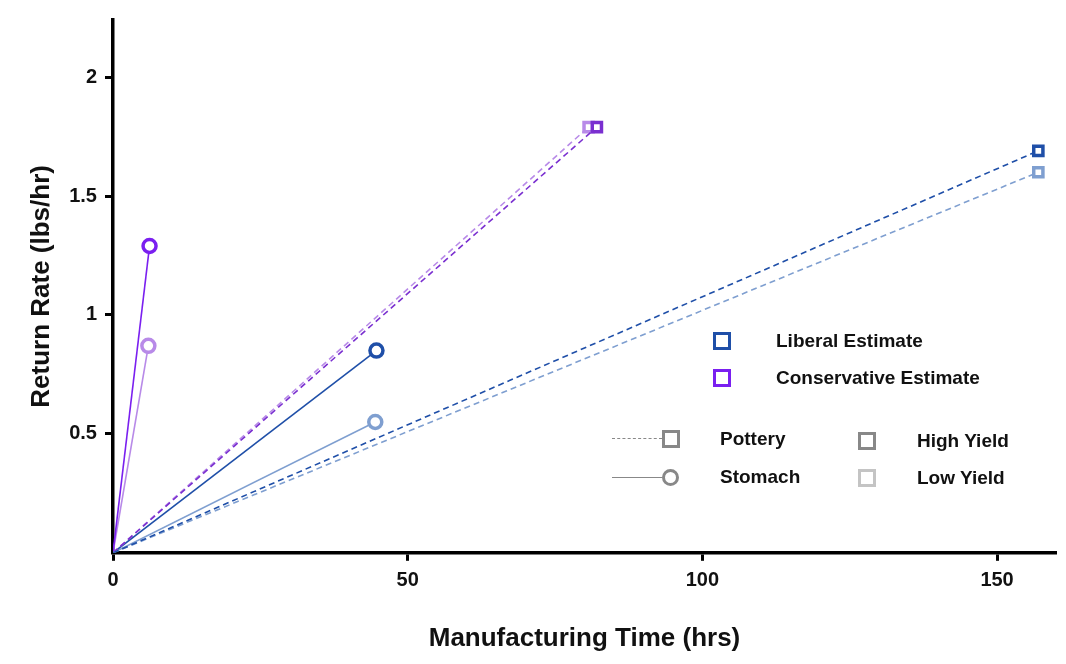 The height and width of the screenshot is (664, 1066). What do you see at coordinates (760, 477) in the screenshot?
I see `annotation: Stomach` at bounding box center [760, 477].